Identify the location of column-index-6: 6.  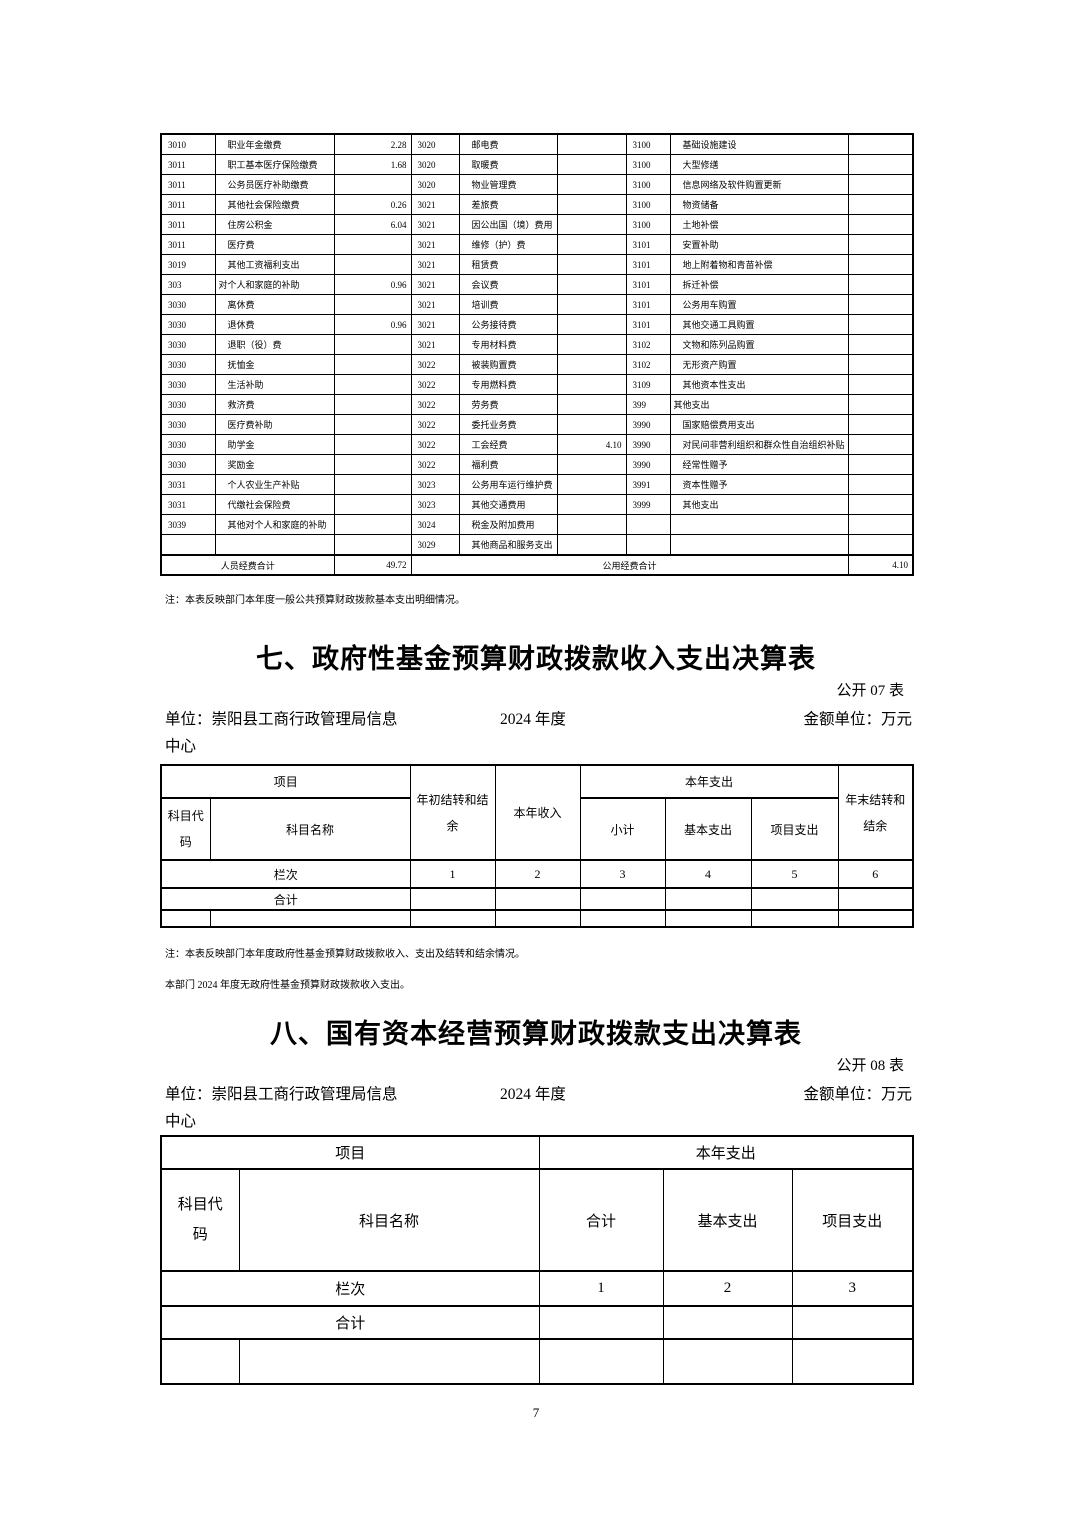
(875, 874).